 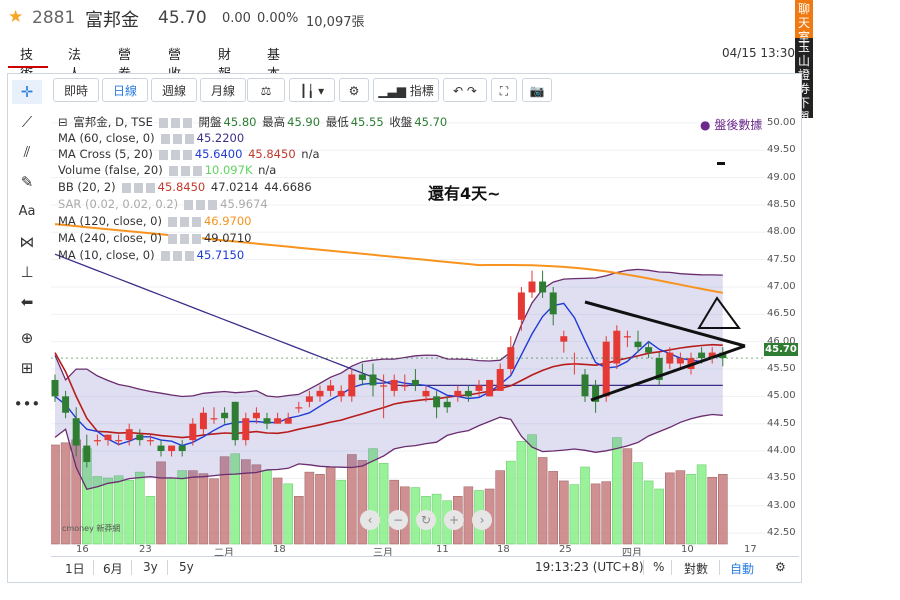 I want to click on undo-redo-icon: ↶ ↷, so click(x=465, y=90).